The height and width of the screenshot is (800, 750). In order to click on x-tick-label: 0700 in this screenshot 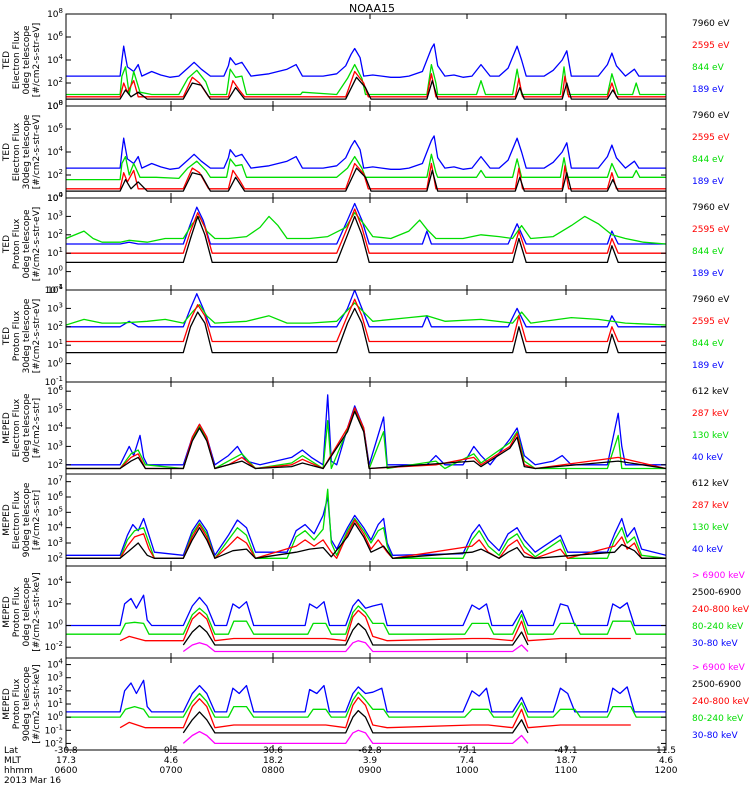, I will do `click(171, 771)`.